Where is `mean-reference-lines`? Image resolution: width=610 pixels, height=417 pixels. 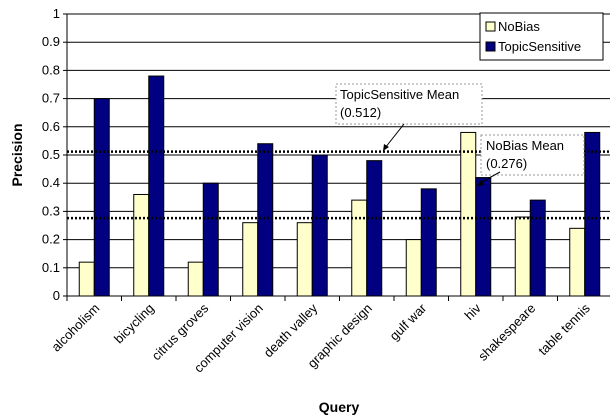 mean-reference-lines is located at coordinates (338, 185).